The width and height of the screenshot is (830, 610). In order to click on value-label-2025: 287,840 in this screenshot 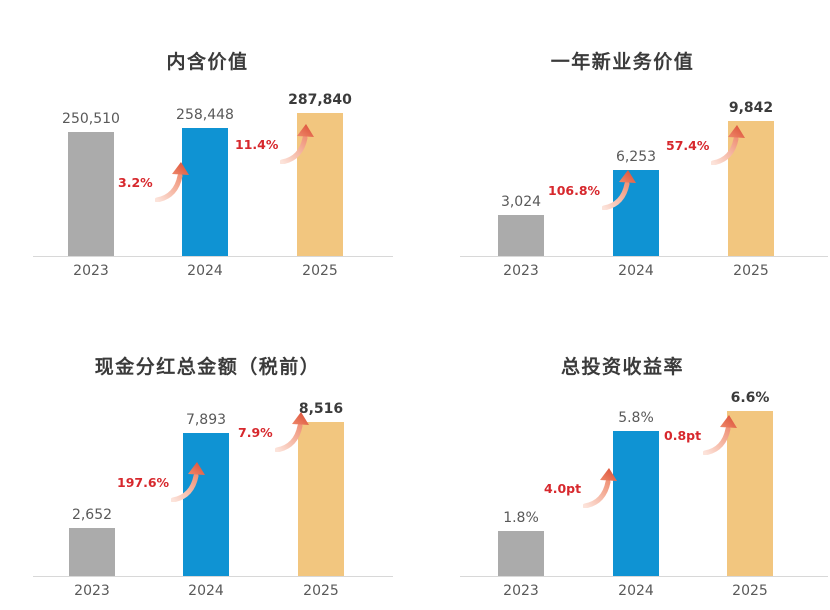, I will do `click(320, 100)`.